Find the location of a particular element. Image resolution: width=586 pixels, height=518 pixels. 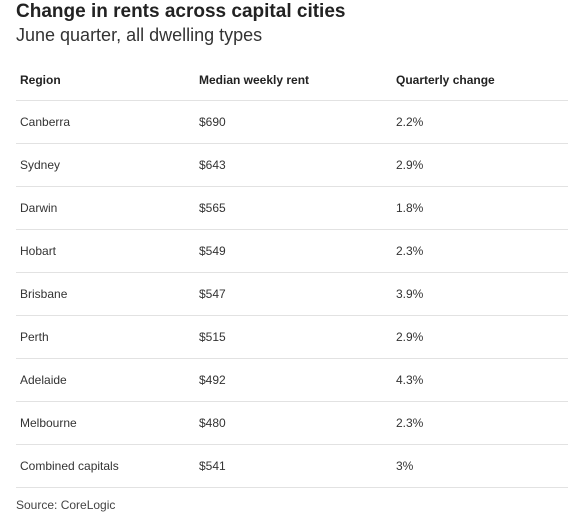

median-weekly-rent-cell: $565 is located at coordinates (212, 208).